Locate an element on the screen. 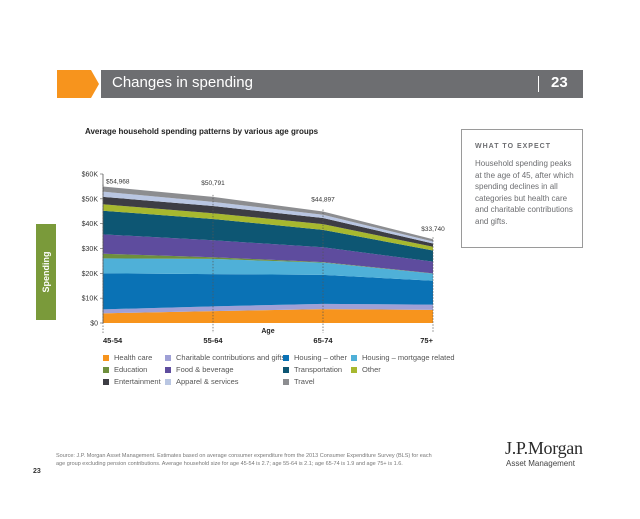  x-tick-label-1: 55-64 is located at coordinates (213, 340).